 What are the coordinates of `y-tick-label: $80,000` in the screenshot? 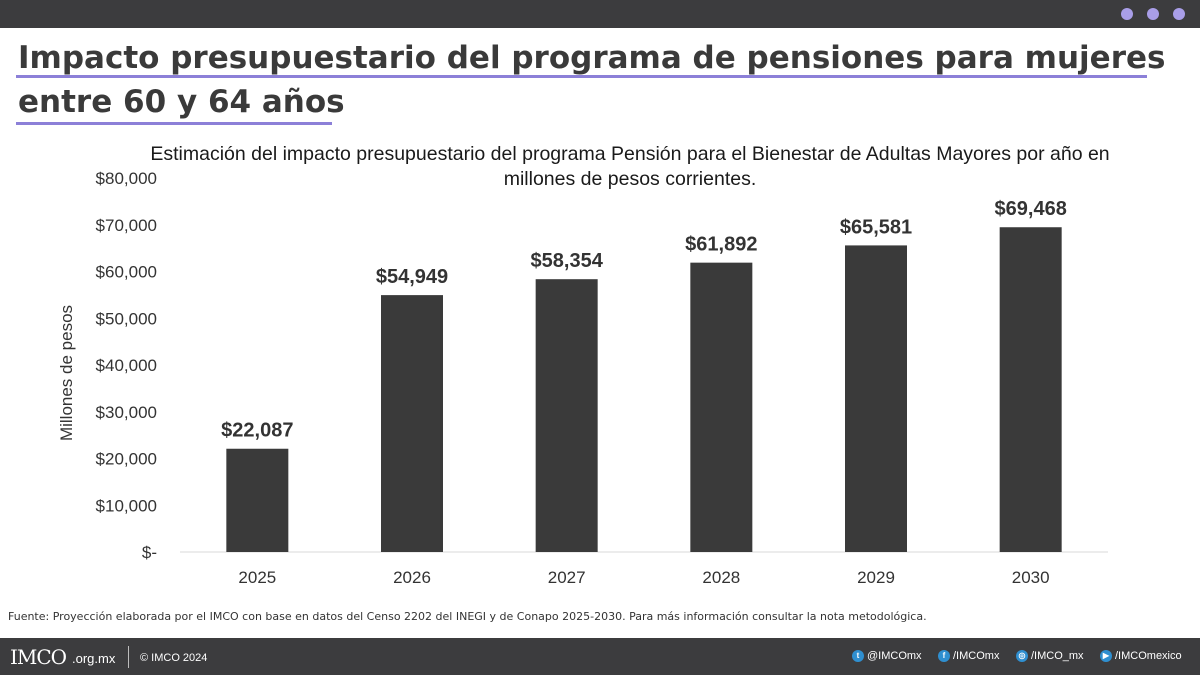 It's located at (126, 178).